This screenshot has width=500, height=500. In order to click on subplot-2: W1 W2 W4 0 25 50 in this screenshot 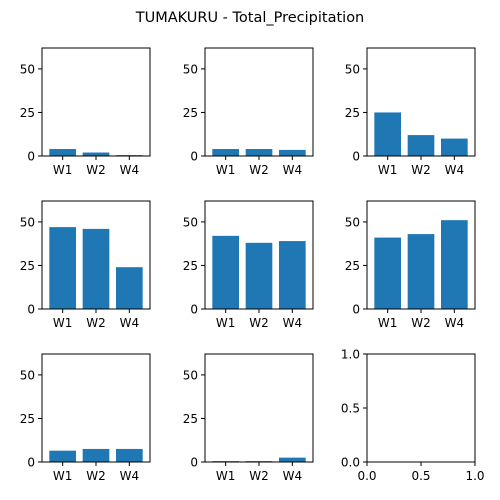, I will do `click(248, 112)`.